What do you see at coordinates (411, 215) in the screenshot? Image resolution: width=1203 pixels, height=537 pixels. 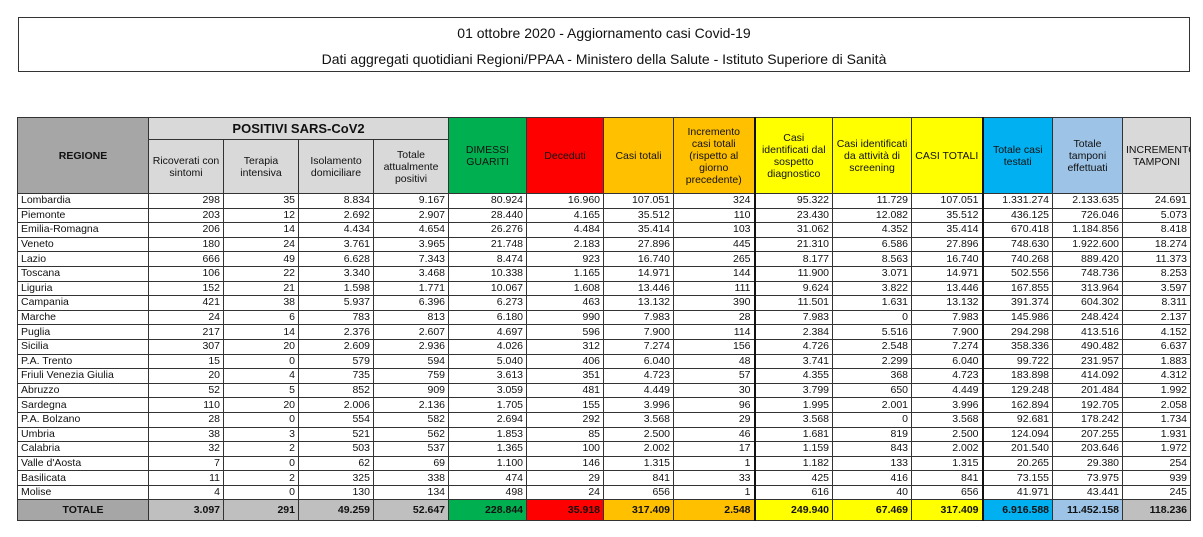 I see `cell-value: 2.907` at bounding box center [411, 215].